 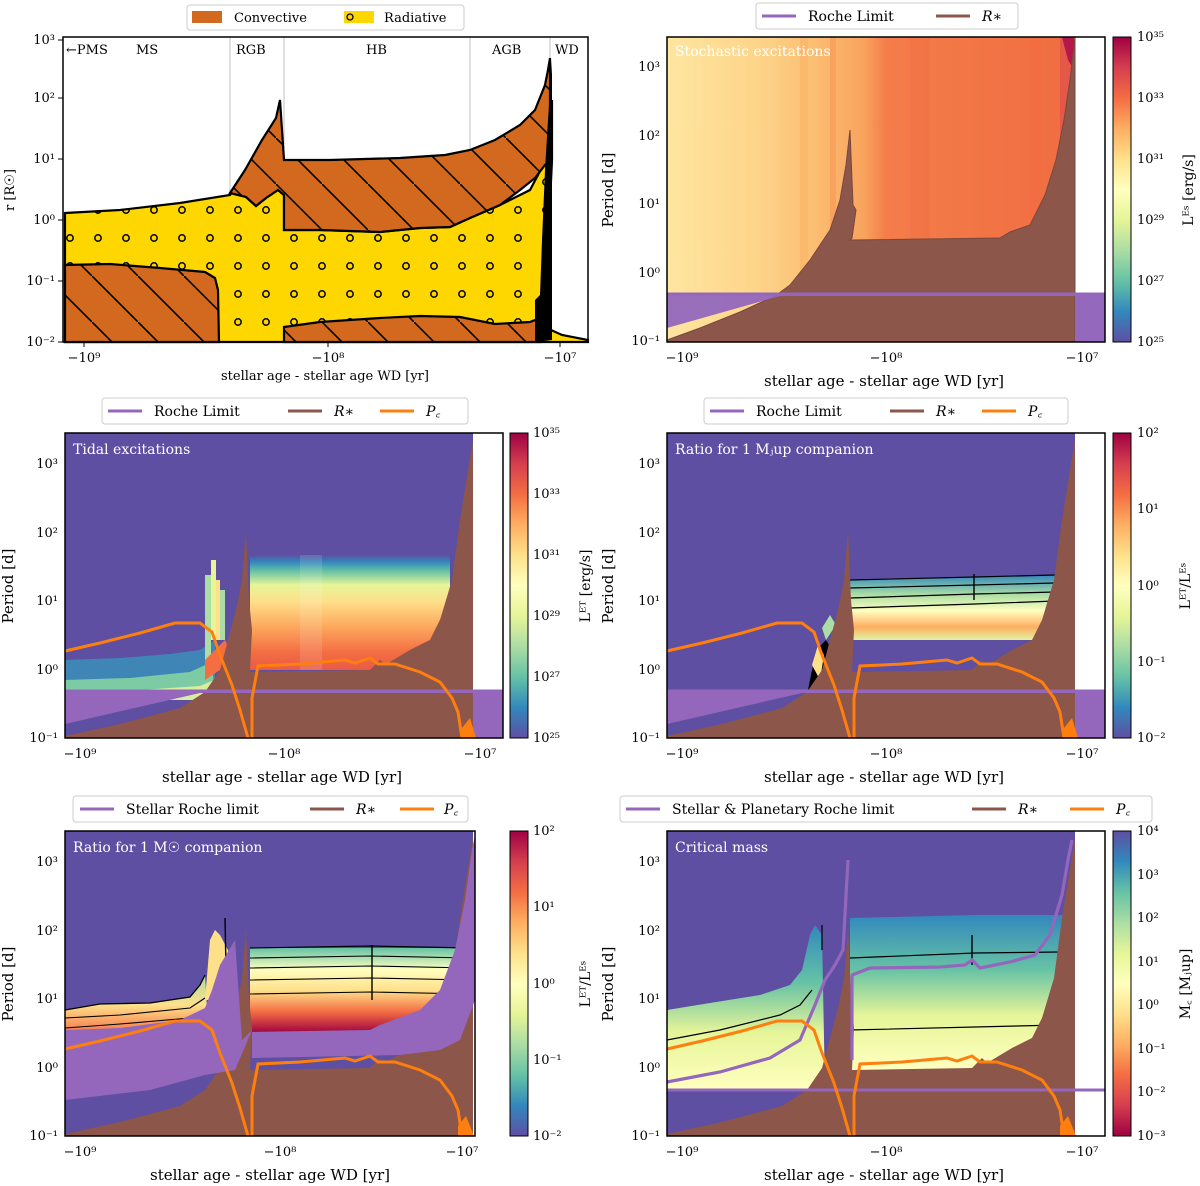 I want to click on panel-annotation: Tidal excitations, so click(x=131, y=450).